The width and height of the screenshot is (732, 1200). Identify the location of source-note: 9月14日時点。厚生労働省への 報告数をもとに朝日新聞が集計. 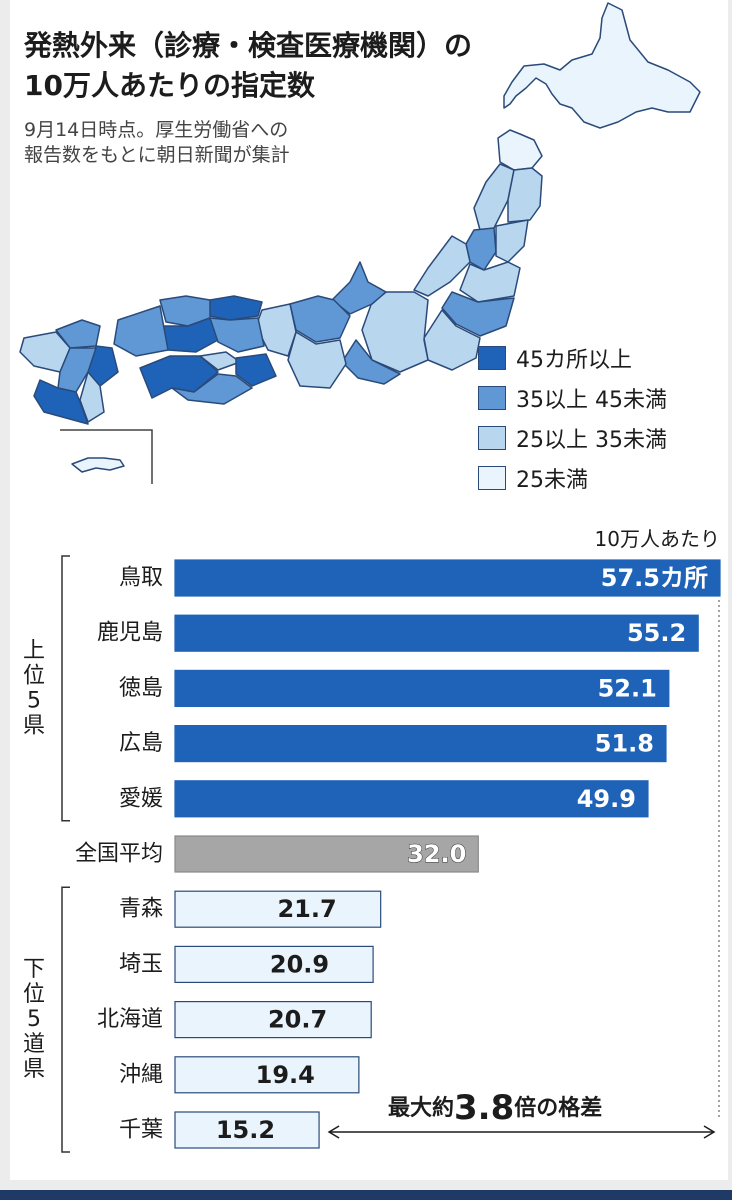
(157, 143).